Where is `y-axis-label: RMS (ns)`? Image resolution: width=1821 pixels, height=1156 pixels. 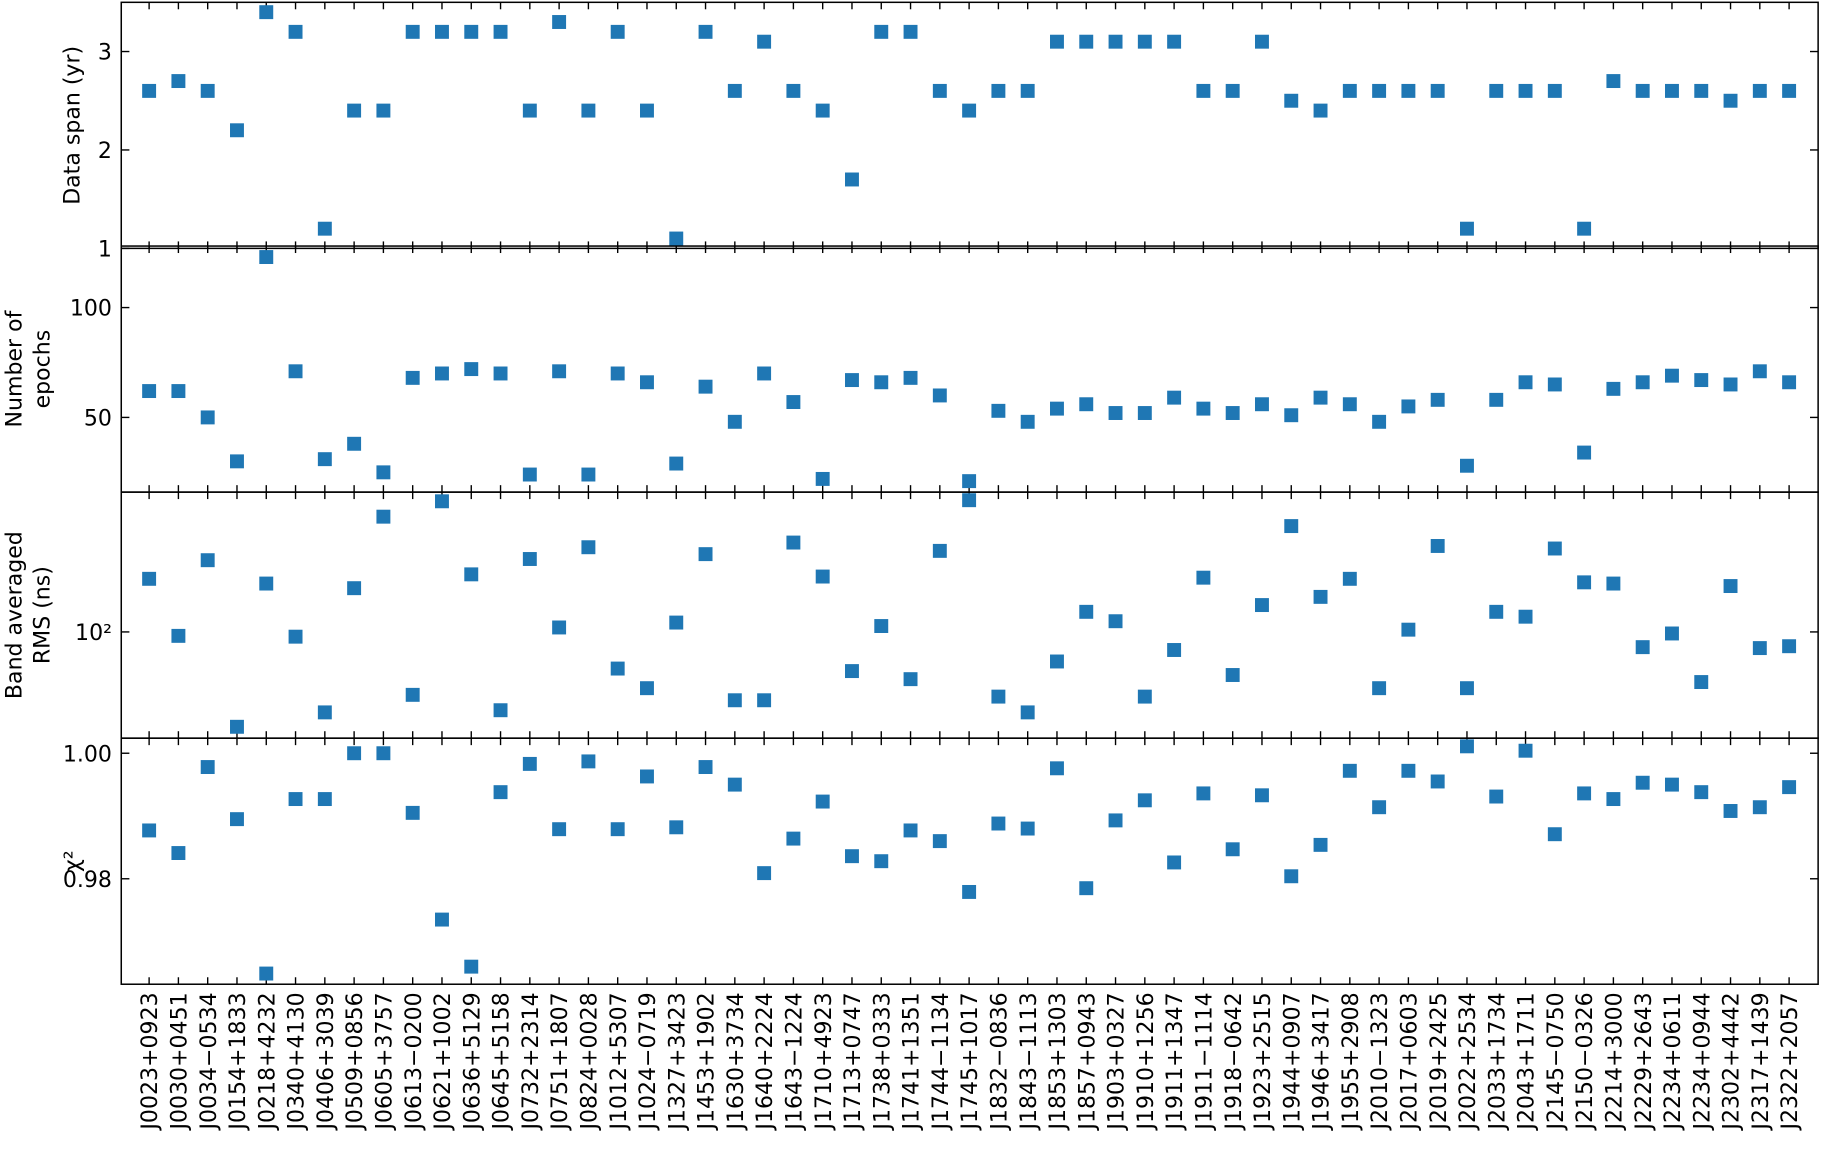
y-axis-label: RMS (ns) is located at coordinates (42, 615).